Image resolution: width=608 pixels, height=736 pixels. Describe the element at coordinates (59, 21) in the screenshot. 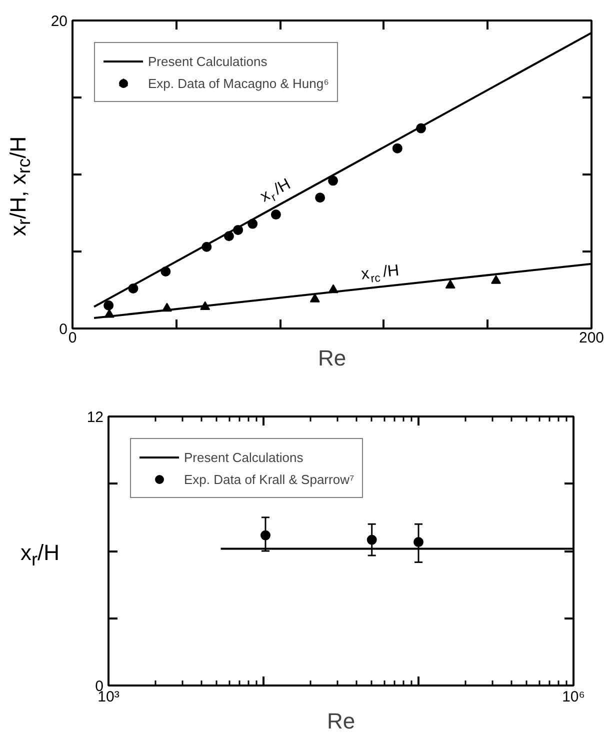

I see `y-tick-label: 20` at that location.